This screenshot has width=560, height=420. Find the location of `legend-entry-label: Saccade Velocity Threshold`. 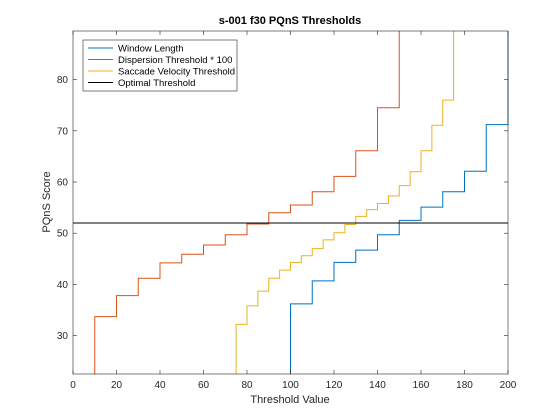

legend-entry-label: Saccade Velocity Threshold is located at coordinates (176, 71).